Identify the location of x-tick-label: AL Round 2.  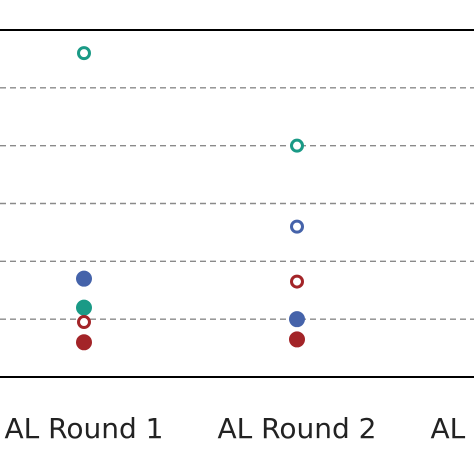
(297, 428).